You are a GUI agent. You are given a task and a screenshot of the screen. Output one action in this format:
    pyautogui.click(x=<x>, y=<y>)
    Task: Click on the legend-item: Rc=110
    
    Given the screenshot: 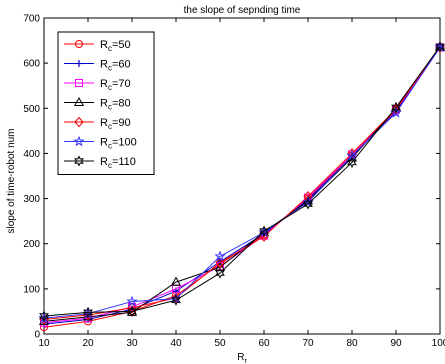 What is the action you would take?
    pyautogui.click(x=100, y=162)
    